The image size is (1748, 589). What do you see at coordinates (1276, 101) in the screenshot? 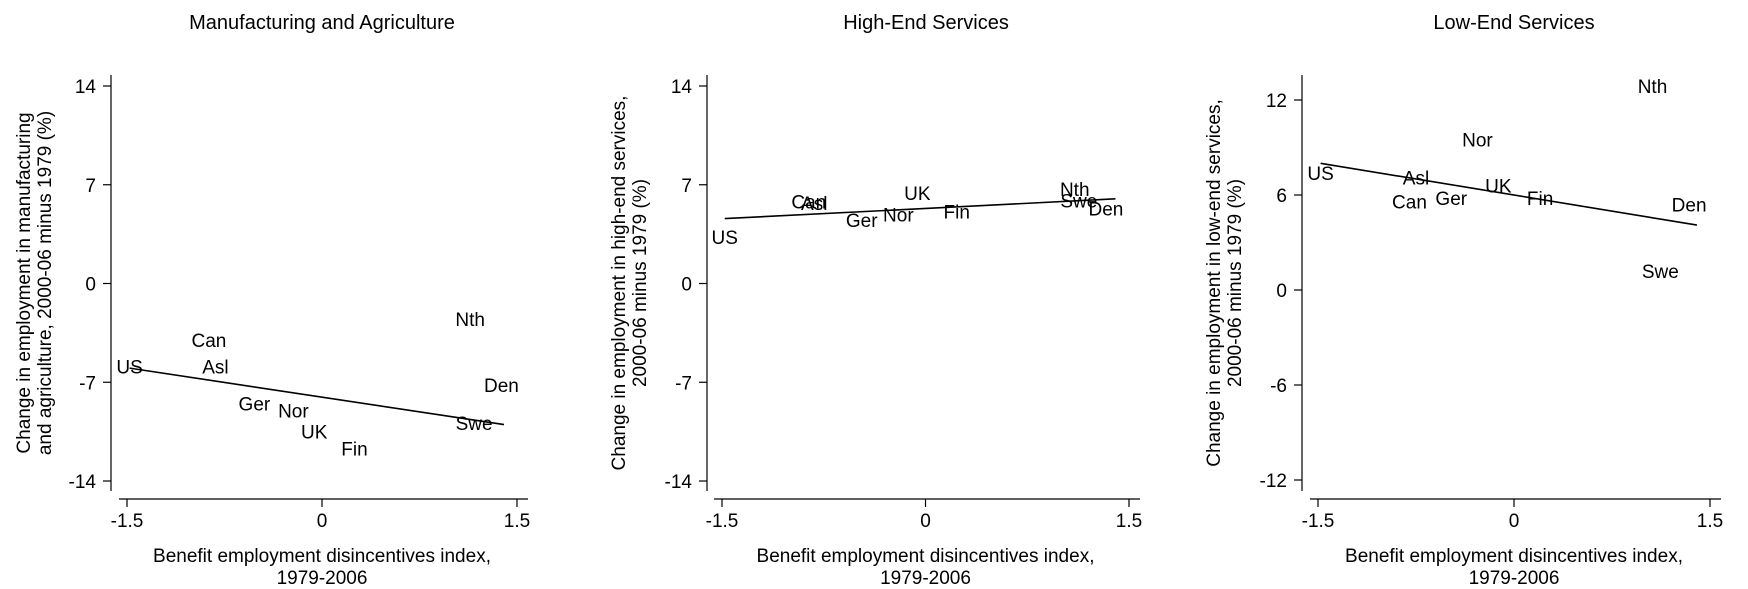
I see `y-tick-label: 12` at bounding box center [1276, 101].